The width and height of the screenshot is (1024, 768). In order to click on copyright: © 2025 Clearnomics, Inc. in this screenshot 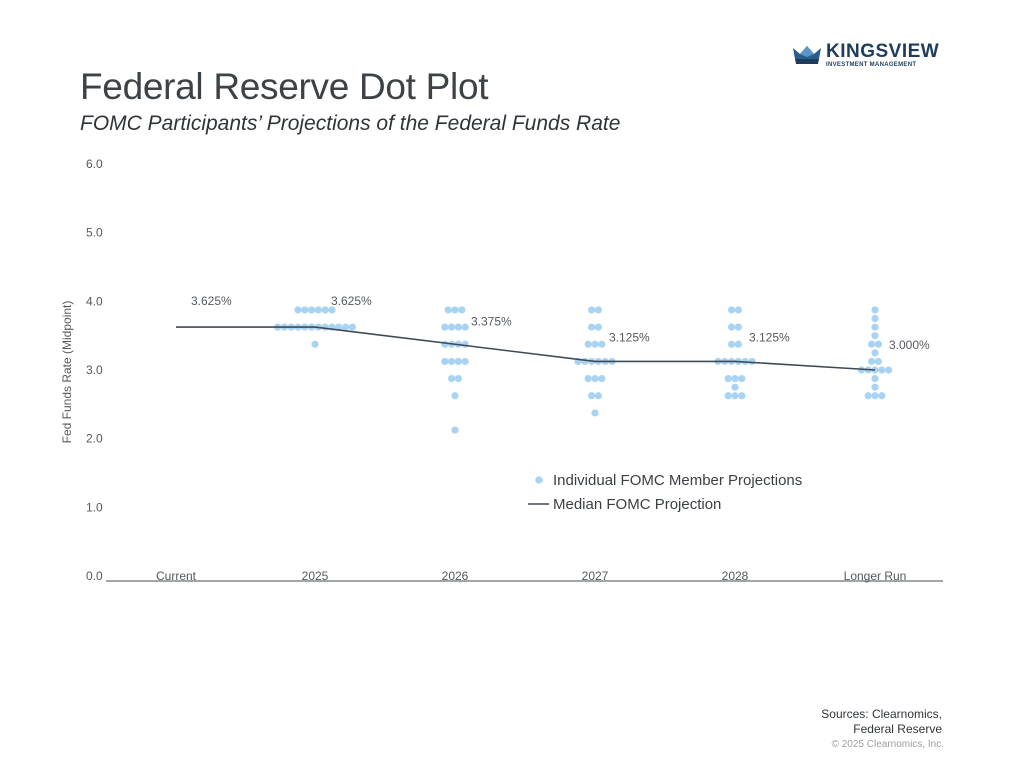, I will do `click(887, 744)`.